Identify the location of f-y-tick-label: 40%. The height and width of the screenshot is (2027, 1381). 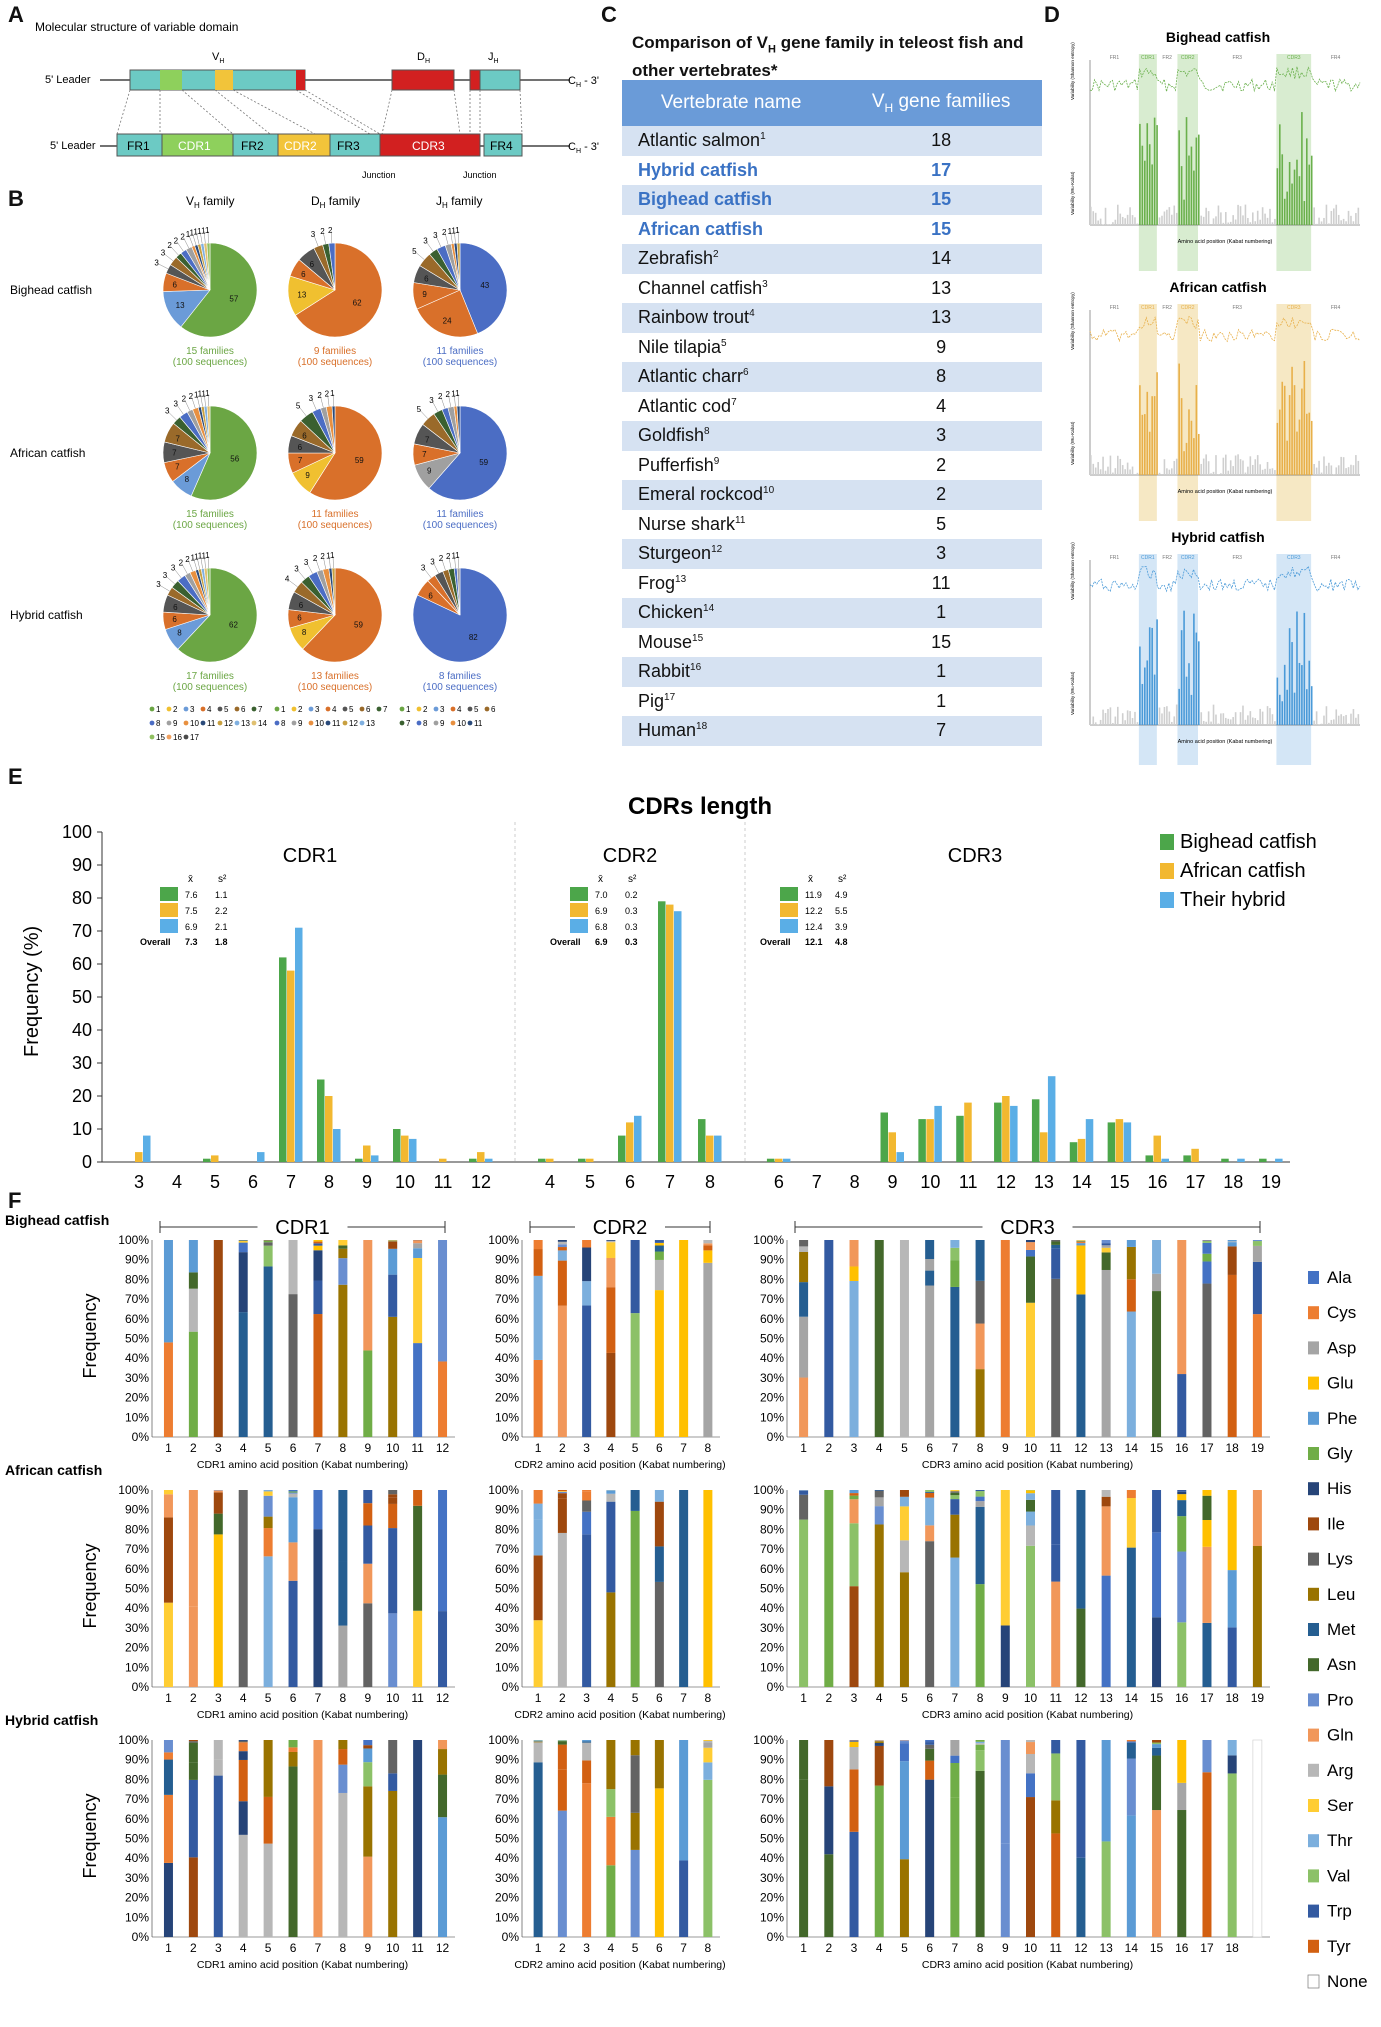
(772, 1358).